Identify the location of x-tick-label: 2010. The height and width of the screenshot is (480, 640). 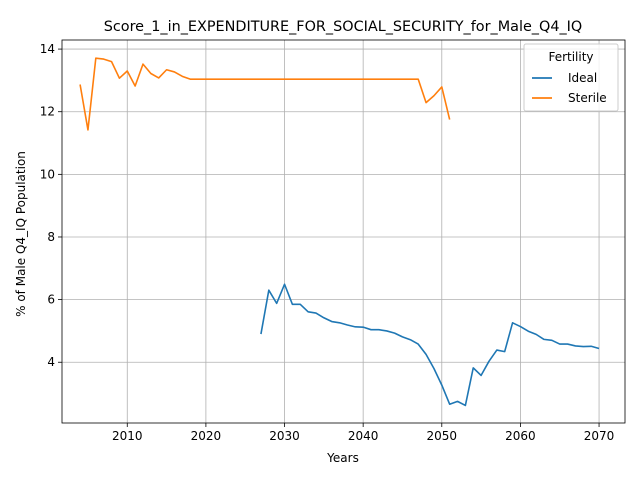
(127, 436).